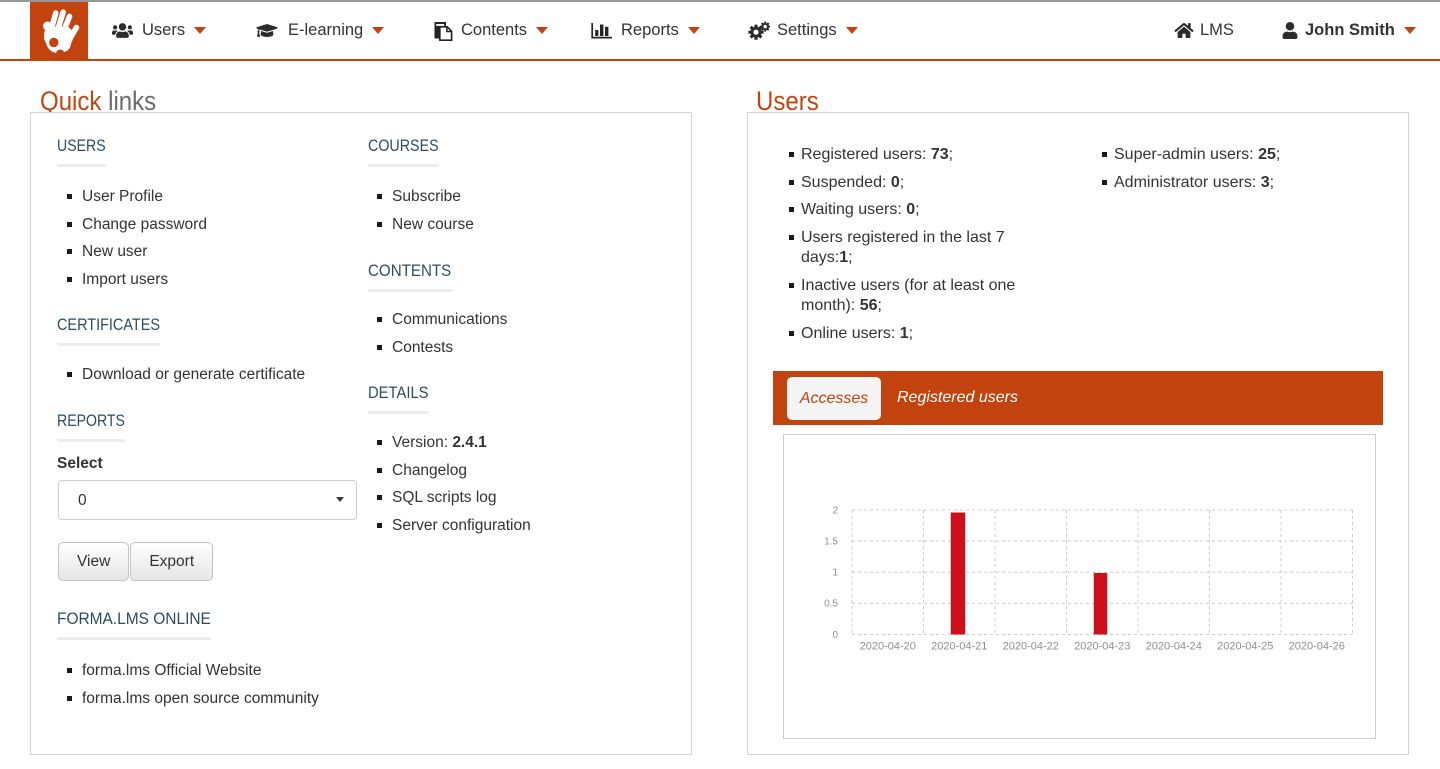 The height and width of the screenshot is (769, 1440). I want to click on svg-text: 1, so click(835, 573).